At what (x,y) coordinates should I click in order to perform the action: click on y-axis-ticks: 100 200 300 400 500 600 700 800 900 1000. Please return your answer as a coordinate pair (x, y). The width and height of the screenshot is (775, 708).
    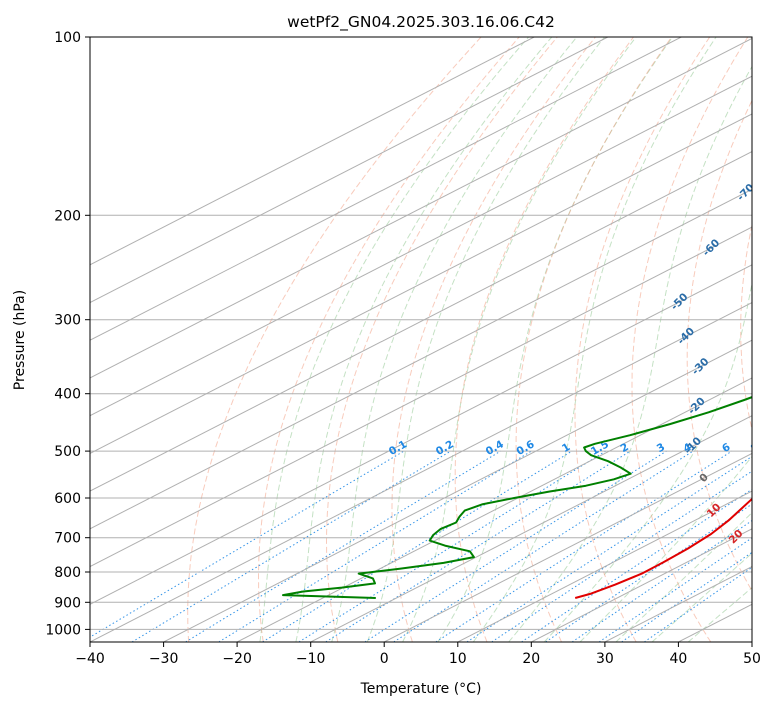
    Looking at the image, I should click on (67, 334).